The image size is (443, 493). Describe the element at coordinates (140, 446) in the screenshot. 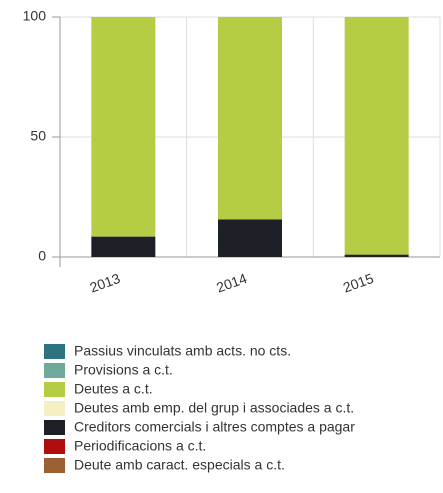

I see `legend-label: Periodificacions a c.t.` at that location.